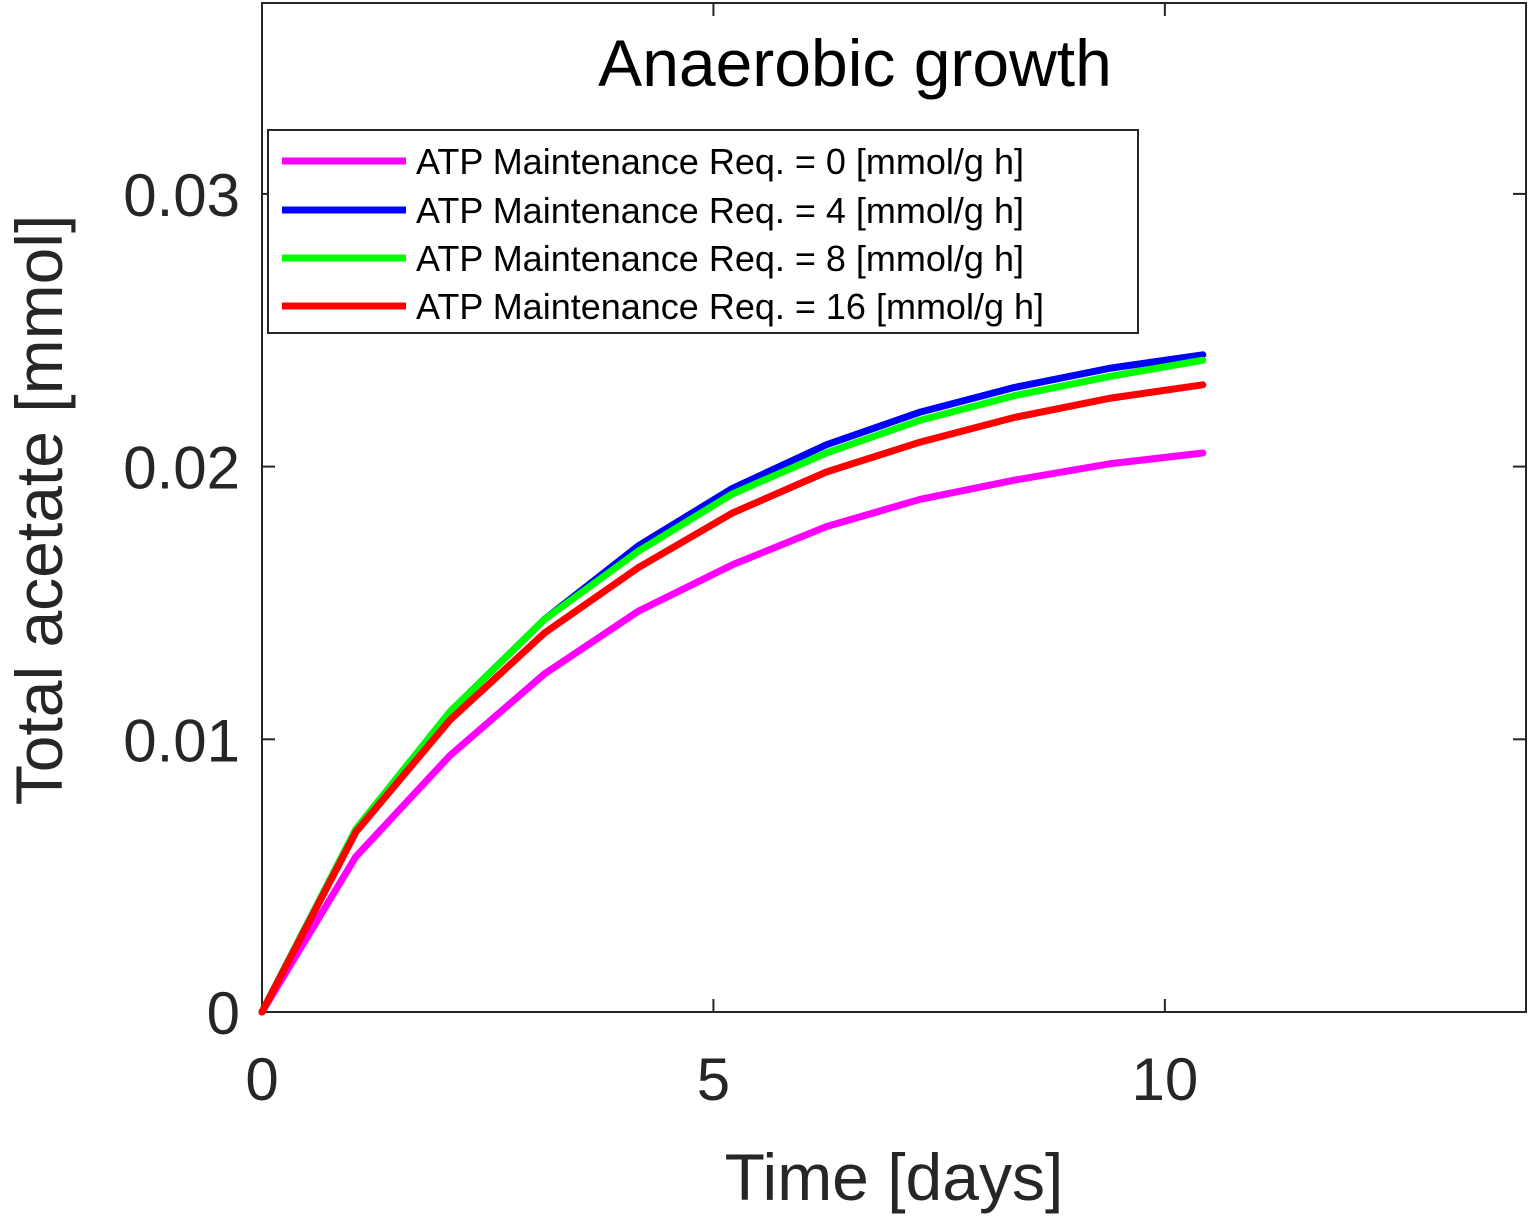 Image resolution: width=1531 pixels, height=1220 pixels. Describe the element at coordinates (720, 161) in the screenshot. I see `legend-label-0: ATP Maintenance Req. = 0 [mmol/g h]` at that location.